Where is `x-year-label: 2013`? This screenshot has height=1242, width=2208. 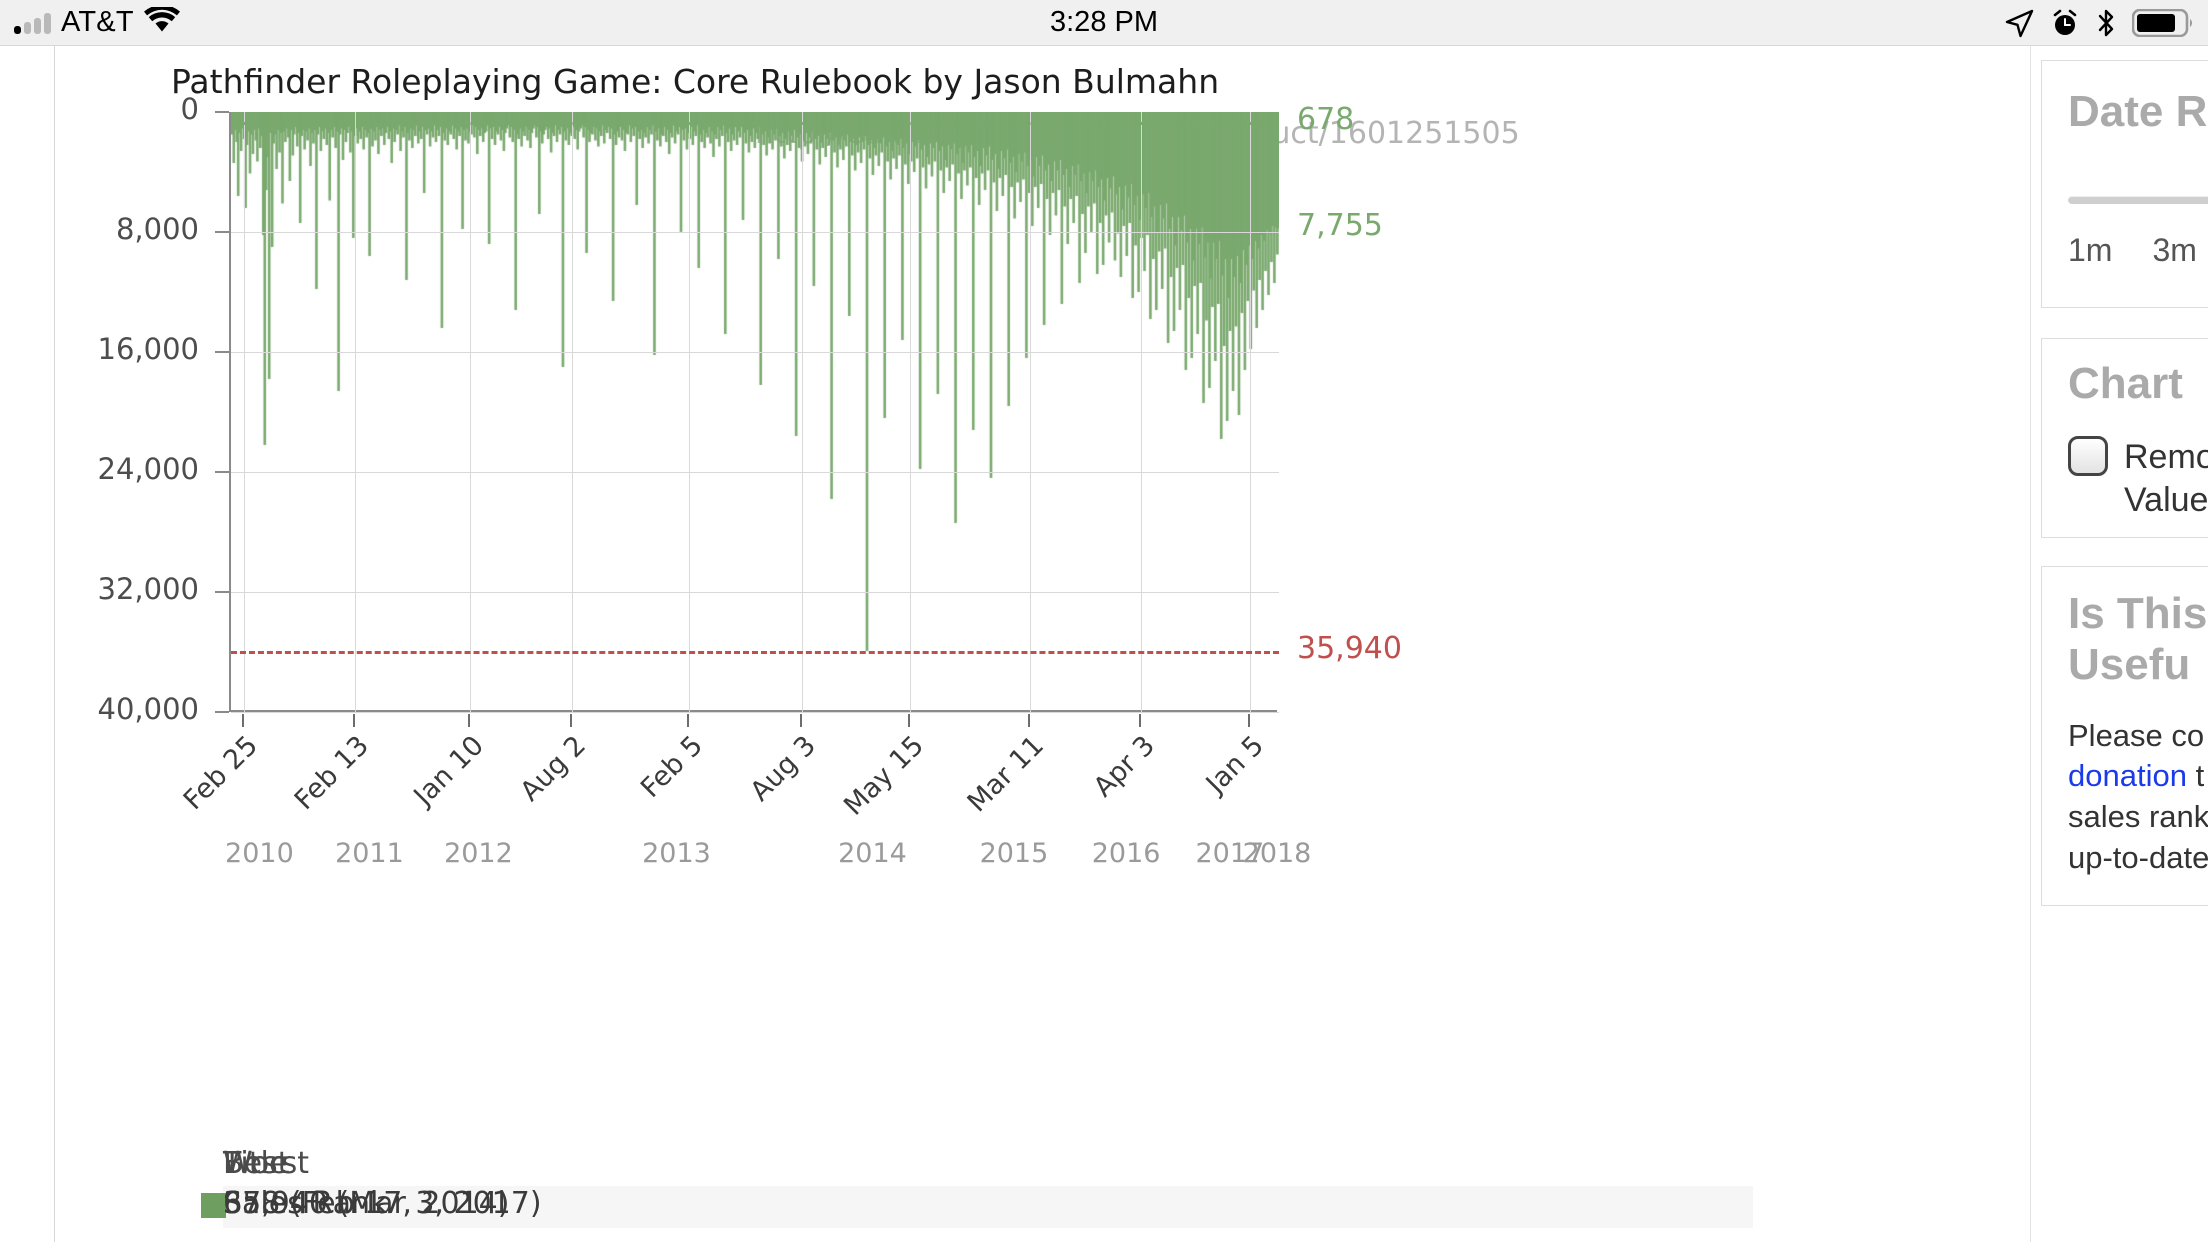
x-year-label: 2013 is located at coordinates (676, 853).